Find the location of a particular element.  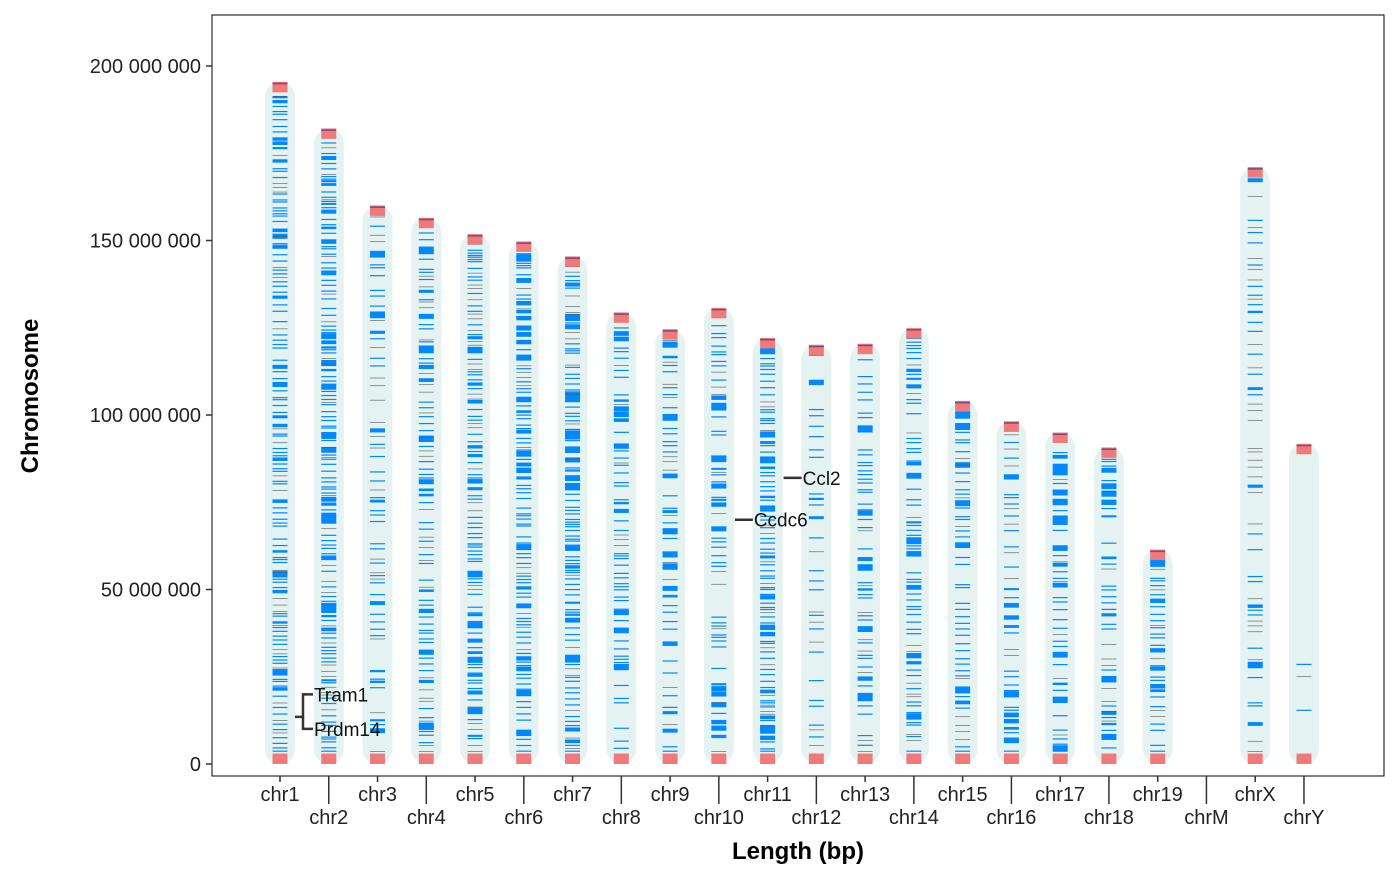

x-tick-label: chr5 is located at coordinates (475, 795).